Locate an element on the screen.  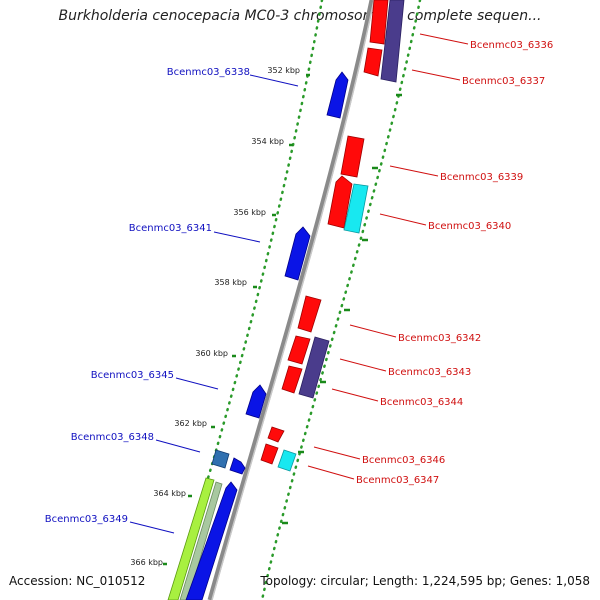
gene-label-6341: Bcenmc03_6341 is located at coordinates (170, 228).